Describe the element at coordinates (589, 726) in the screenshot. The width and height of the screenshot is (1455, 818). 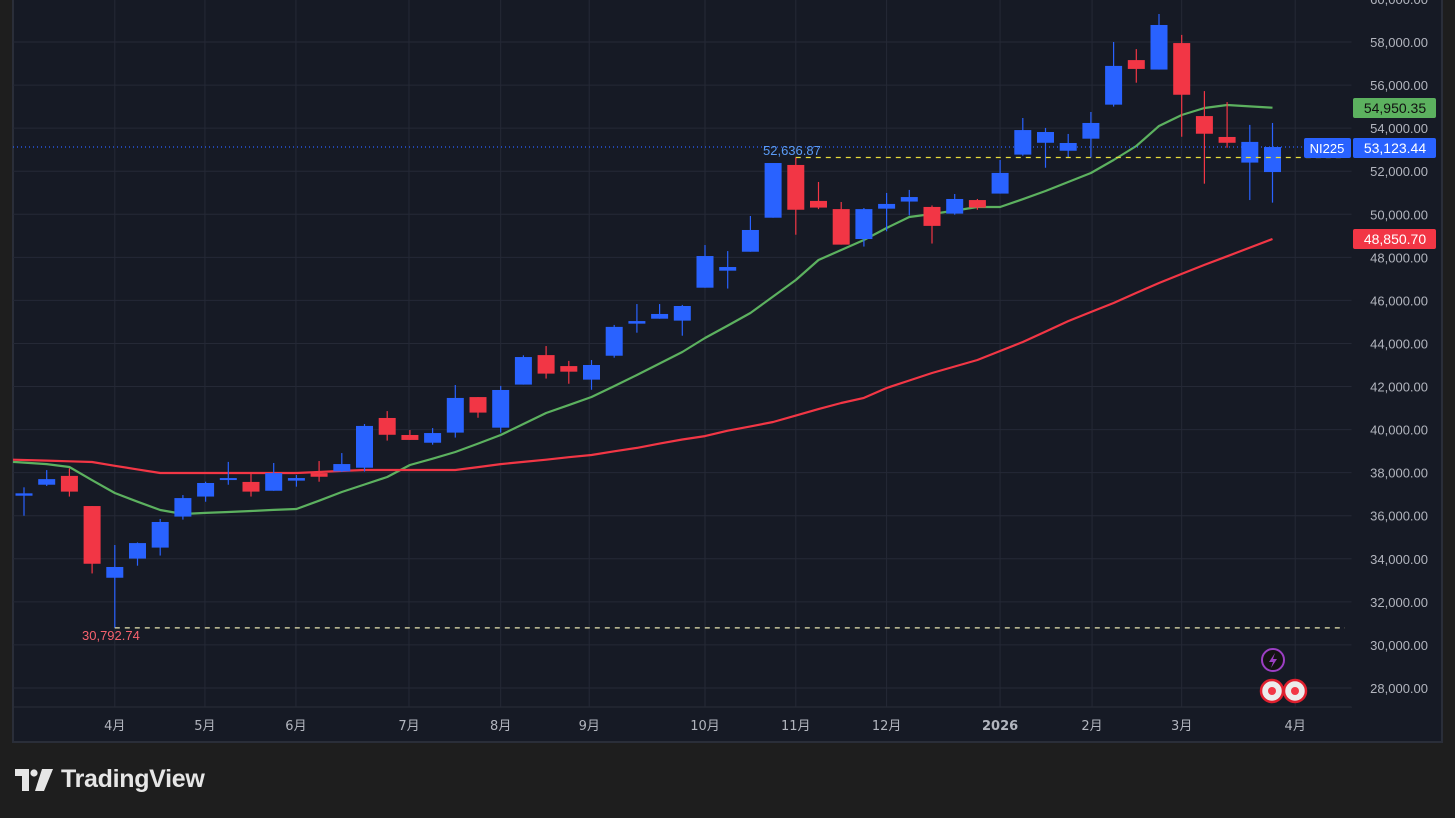
I see `time-tick-label: 9月` at that location.